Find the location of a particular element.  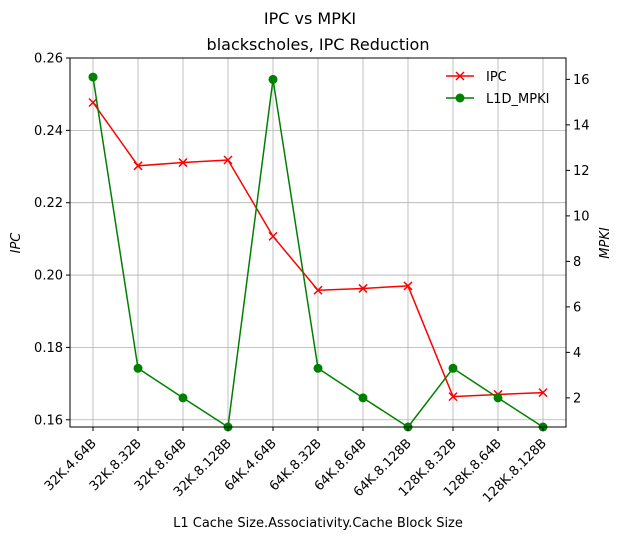

chart-title: blackscholes, IPC Reduction is located at coordinates (318, 44).